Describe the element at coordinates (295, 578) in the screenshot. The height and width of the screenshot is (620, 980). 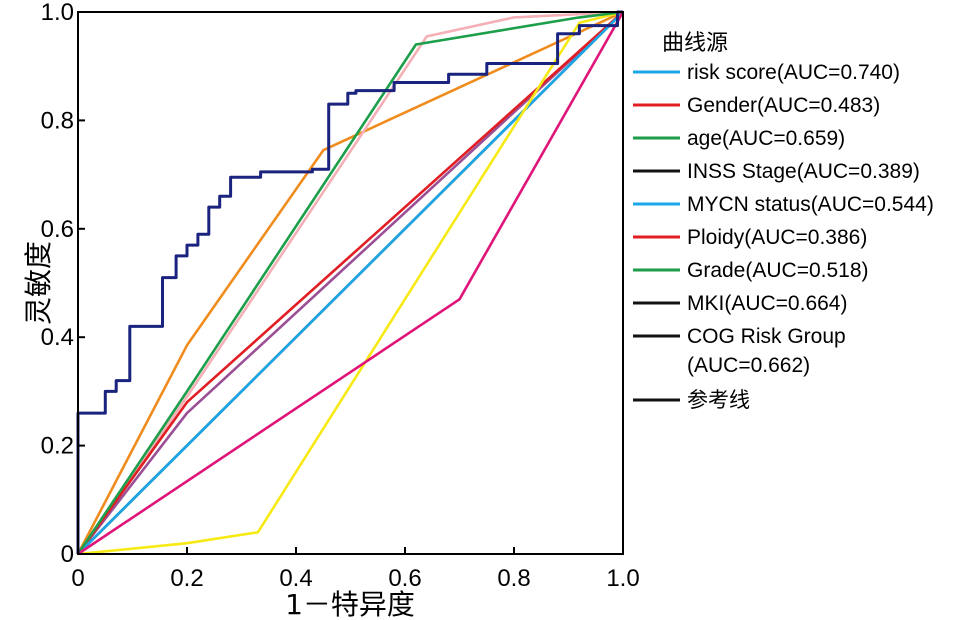
I see `x-tick-label: 0.4` at that location.